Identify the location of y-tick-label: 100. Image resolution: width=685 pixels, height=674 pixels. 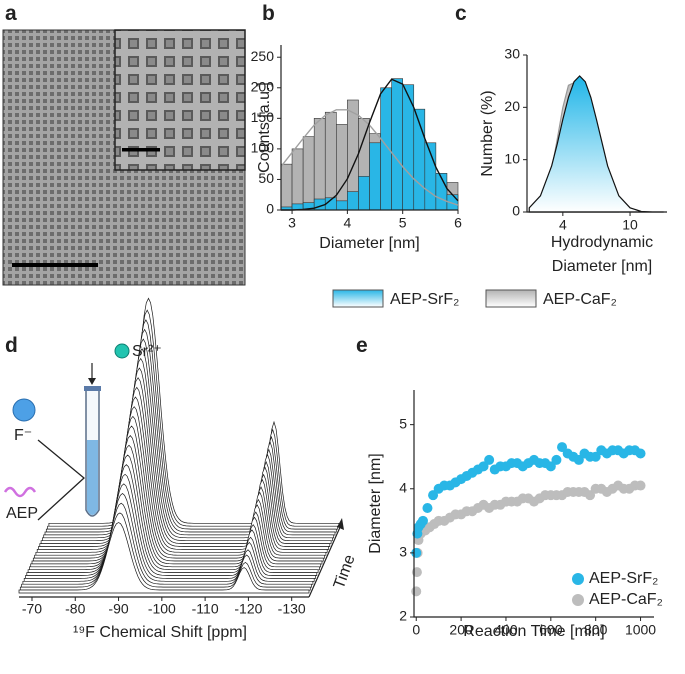
(263, 148).